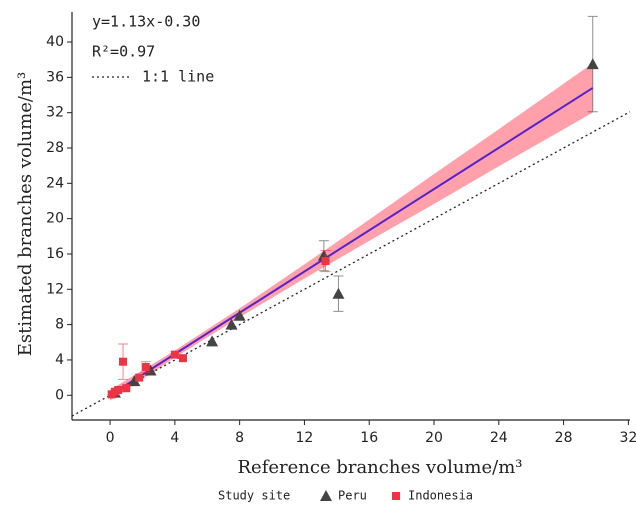  What do you see at coordinates (499, 438) in the screenshot?
I see `x-tick-label: 24` at bounding box center [499, 438].